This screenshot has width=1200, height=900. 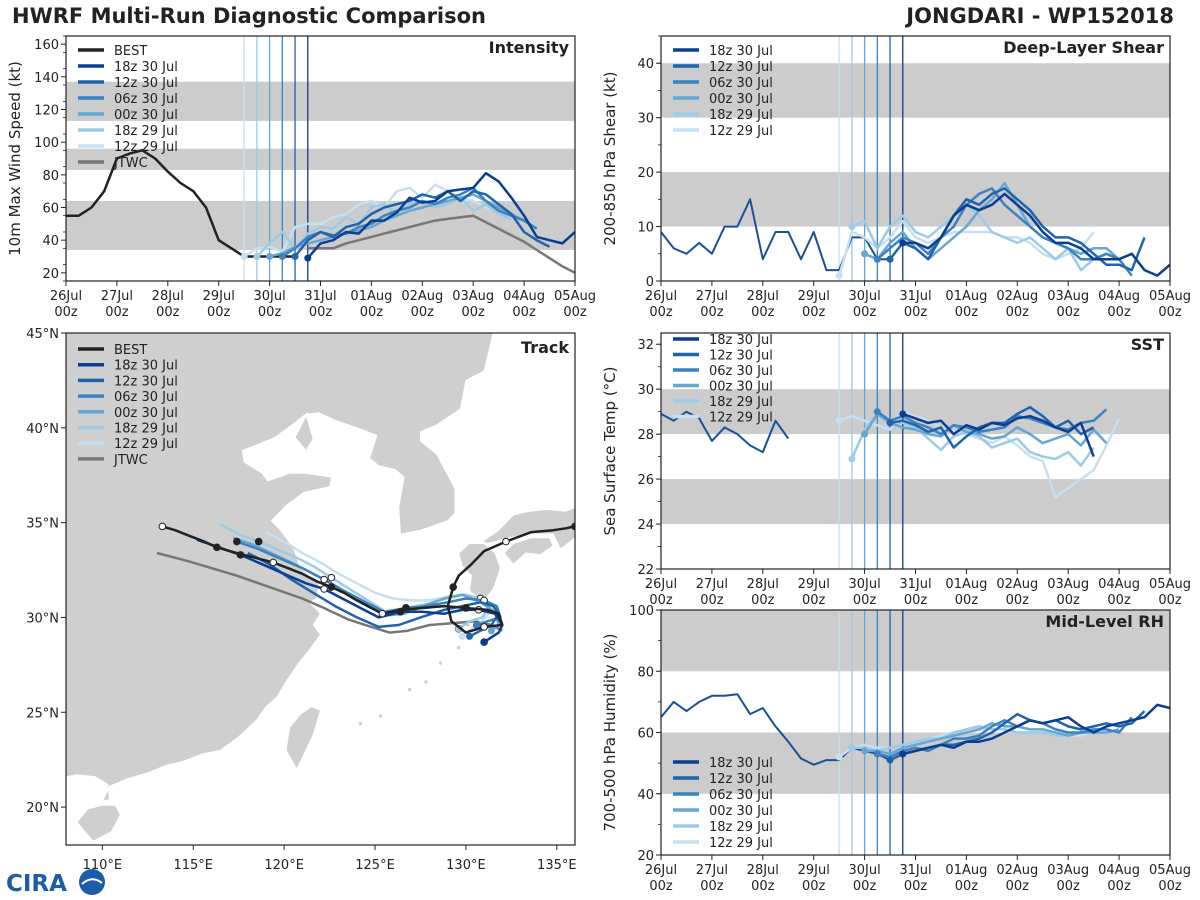 What do you see at coordinates (645, 856) in the screenshot?
I see `rh-ytick-label: 20` at bounding box center [645, 856].